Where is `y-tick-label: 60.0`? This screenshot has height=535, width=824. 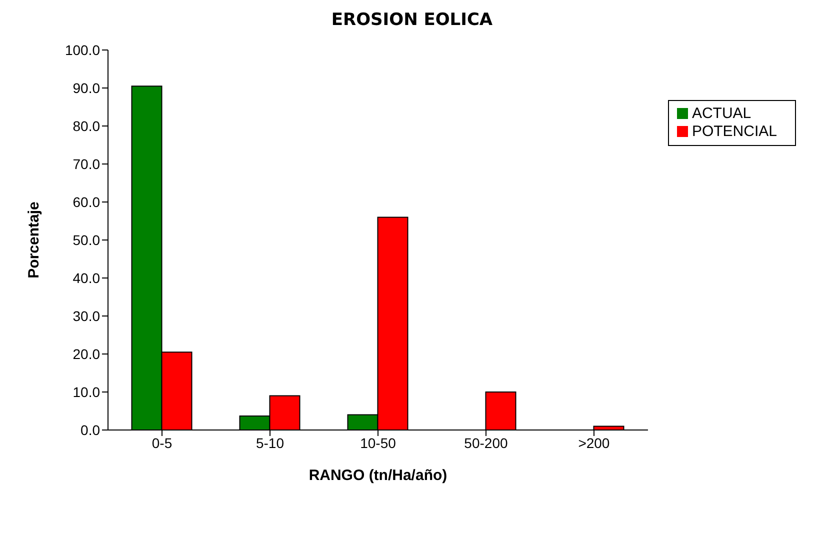 y-tick-label: 60.0 is located at coordinates (86, 202).